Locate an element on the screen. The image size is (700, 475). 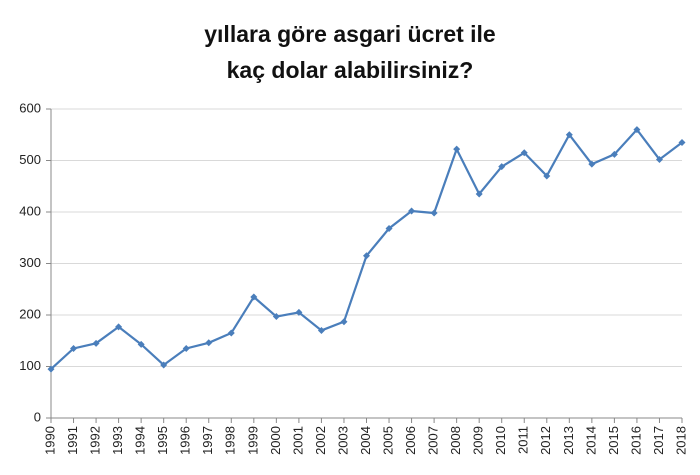
x-tick-label: 2003 is located at coordinates (342, 440).